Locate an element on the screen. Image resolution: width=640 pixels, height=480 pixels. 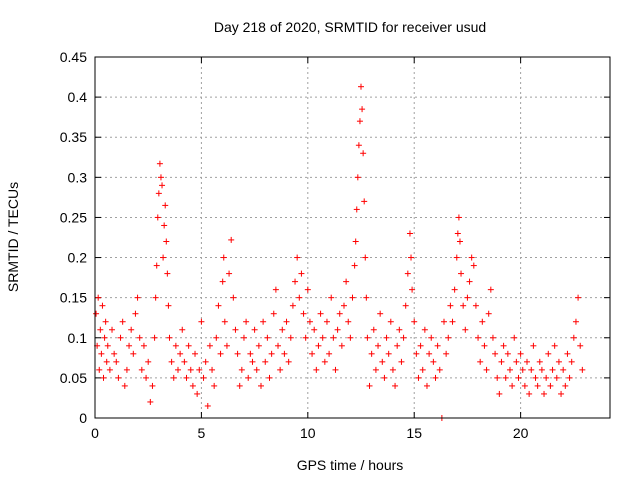
y-tick-label: 0.3 is located at coordinates (78, 177).